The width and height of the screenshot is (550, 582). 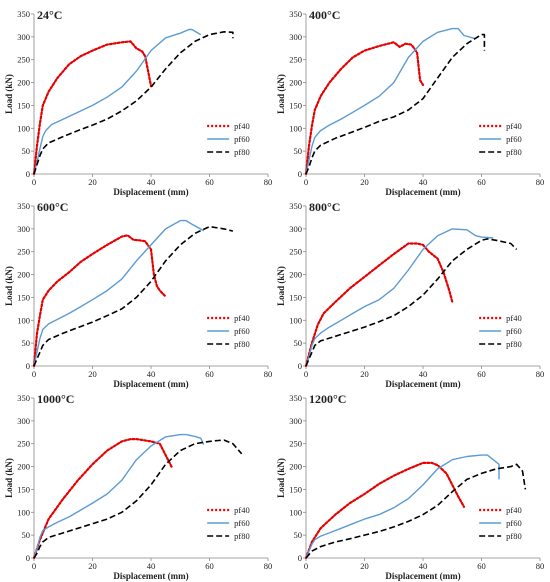 I want to click on panel-title: 1200°C, so click(x=327, y=399).